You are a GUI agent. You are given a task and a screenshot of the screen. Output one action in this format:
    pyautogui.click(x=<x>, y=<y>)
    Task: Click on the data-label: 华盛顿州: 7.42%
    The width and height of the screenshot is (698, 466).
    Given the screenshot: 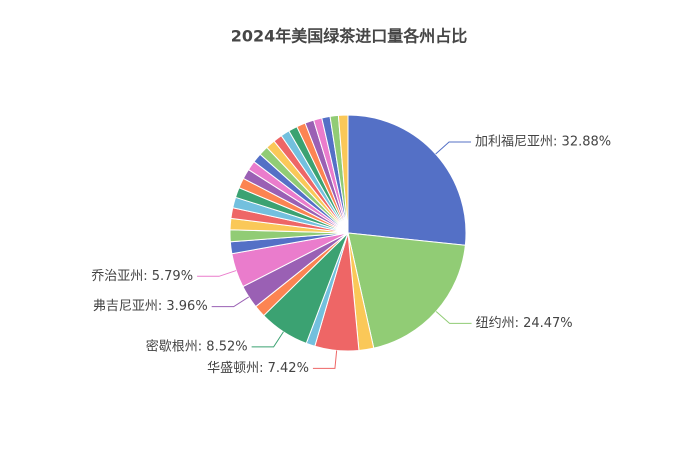 What is the action you would take?
    pyautogui.click(x=258, y=368)
    